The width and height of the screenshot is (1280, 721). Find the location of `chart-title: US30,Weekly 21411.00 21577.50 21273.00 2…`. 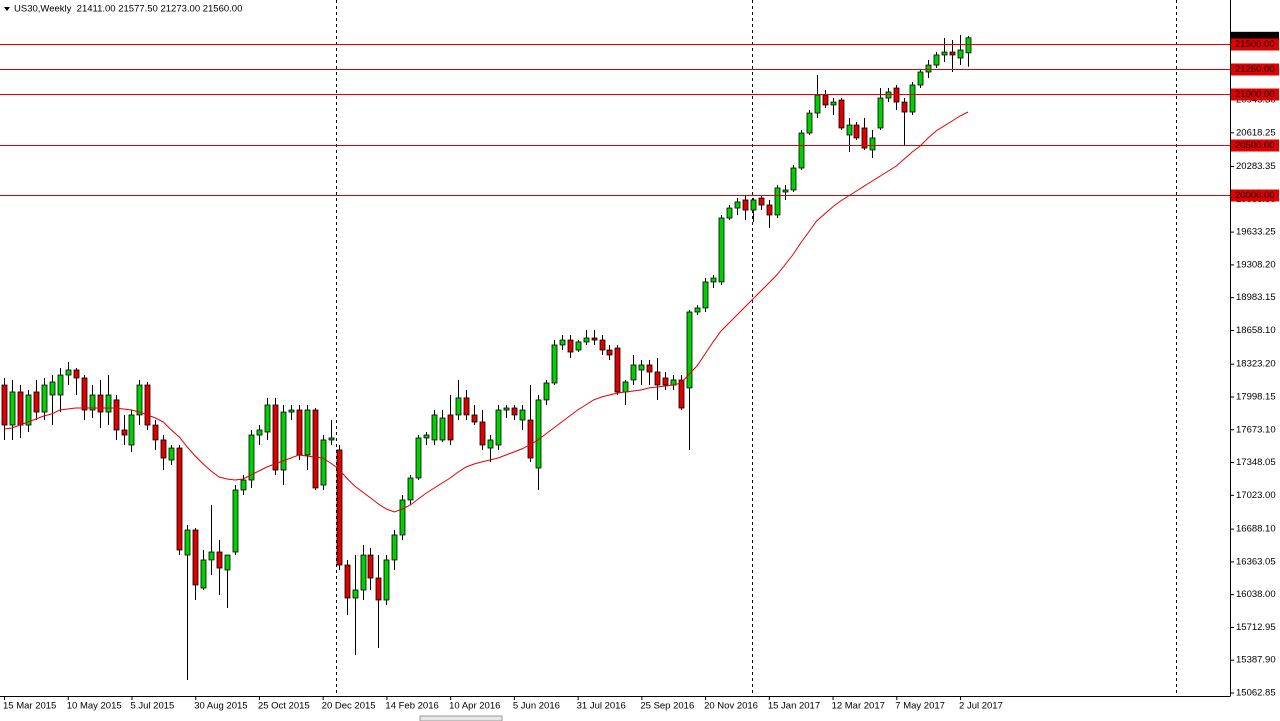

chart-title: US30,Weekly 21411.00 21577.50 21273.00 2… is located at coordinates (128, 9).